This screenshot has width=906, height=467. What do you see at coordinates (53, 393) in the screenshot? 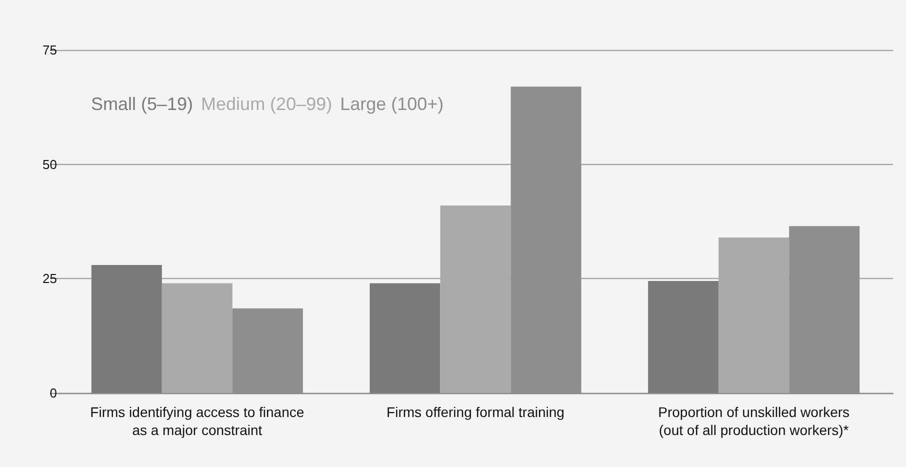
I see `y-tick-label: 0` at bounding box center [53, 393].